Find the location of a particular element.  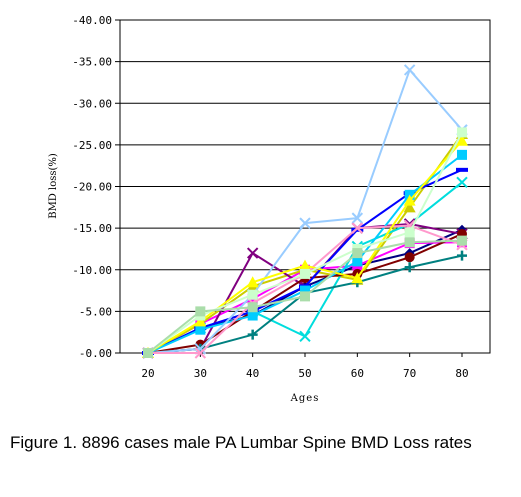

y-axis-title: BMD loss(%) is located at coordinates (53, 186).